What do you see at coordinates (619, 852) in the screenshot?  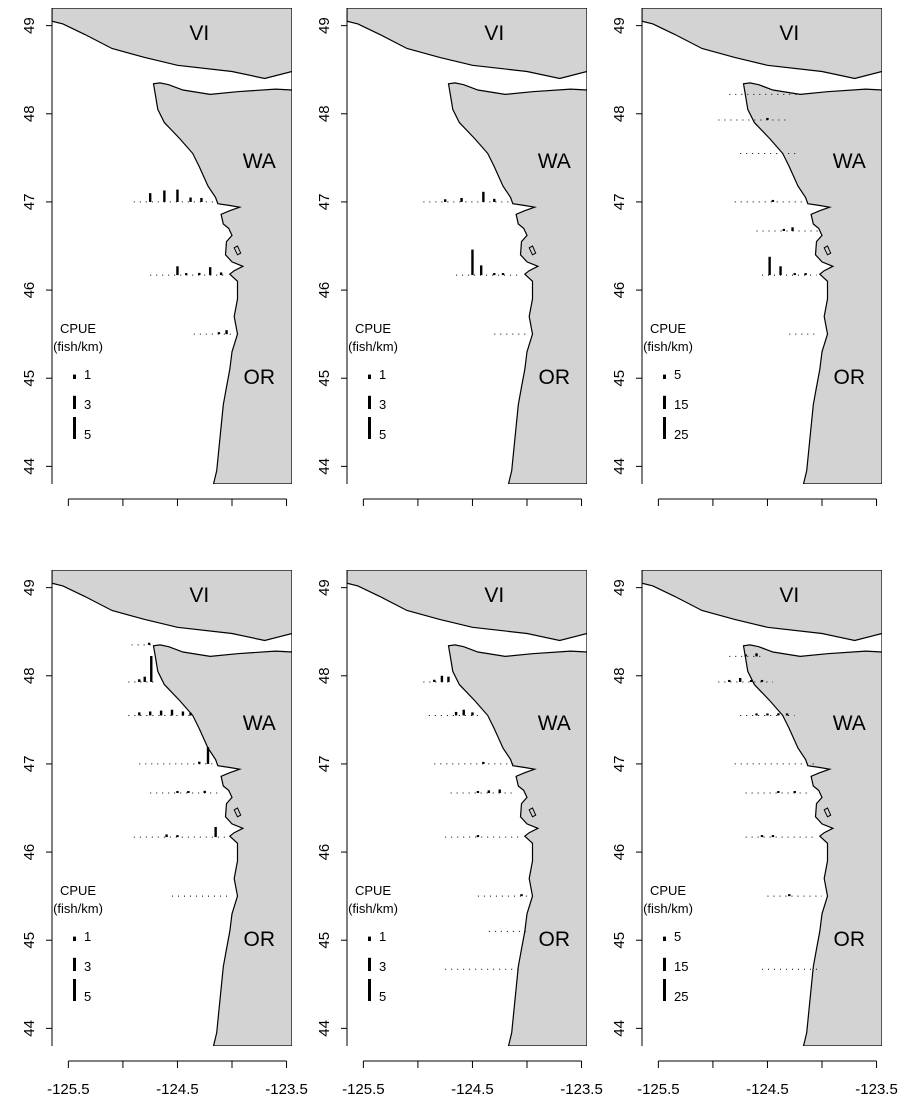 I see `lat-tick-label: 46` at bounding box center [619, 852].